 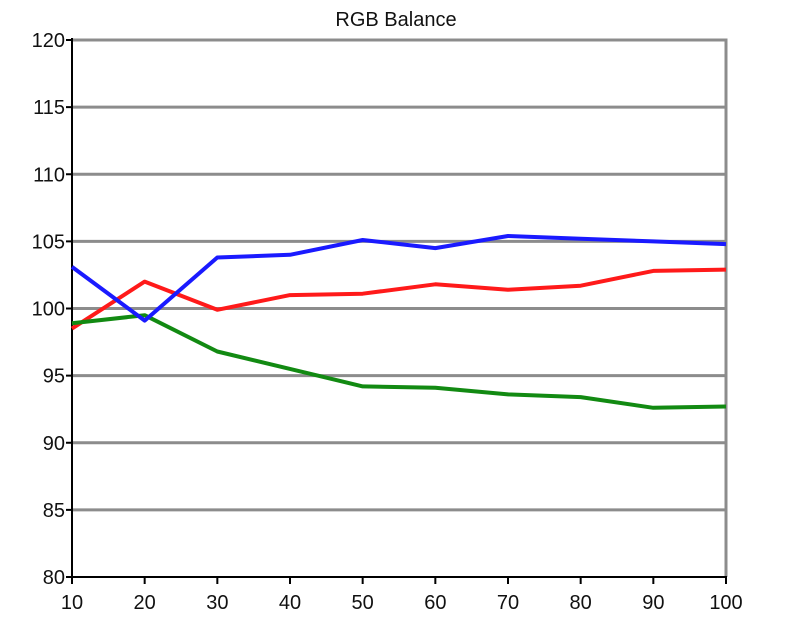 What do you see at coordinates (54, 377) in the screenshot?
I see `y-tick-label-95: 95` at bounding box center [54, 377].